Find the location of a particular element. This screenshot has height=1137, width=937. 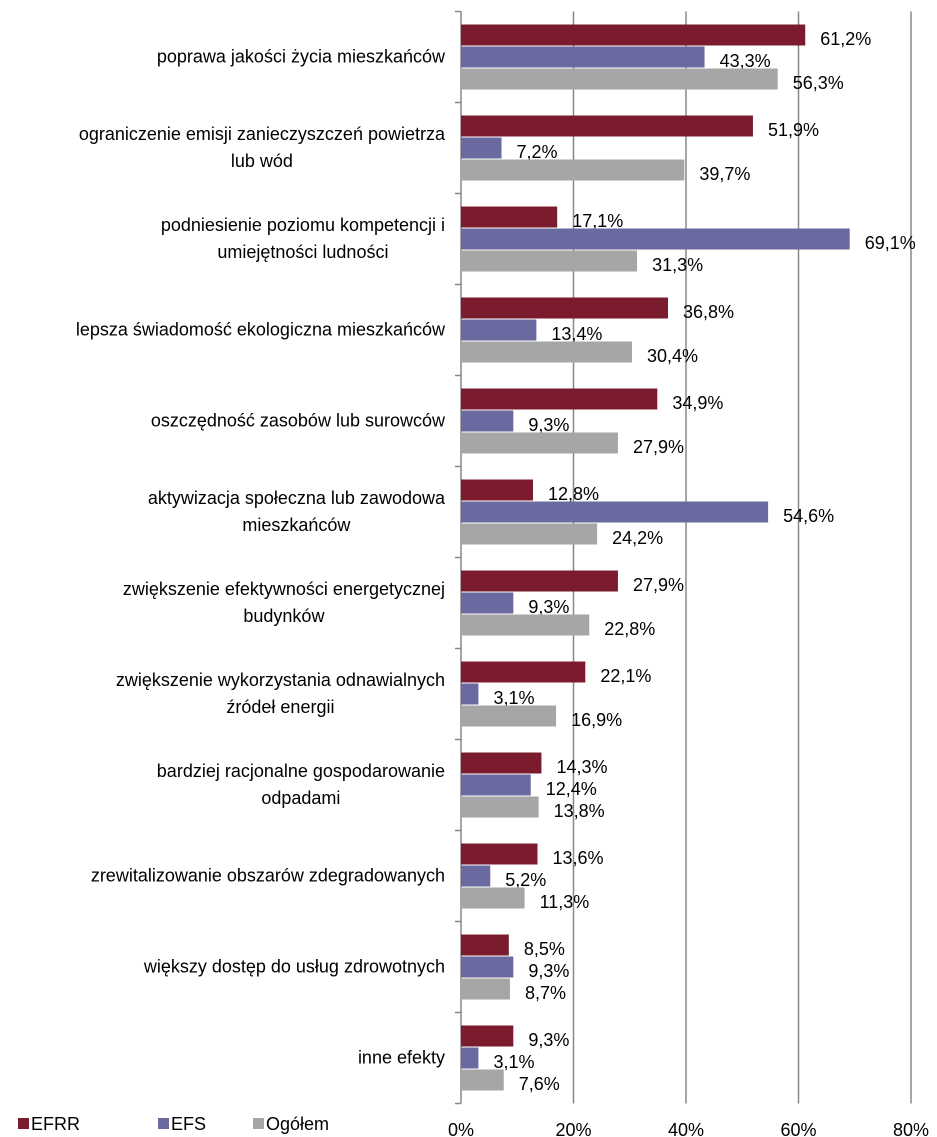

x-tick-label: 0% is located at coordinates (461, 1128).